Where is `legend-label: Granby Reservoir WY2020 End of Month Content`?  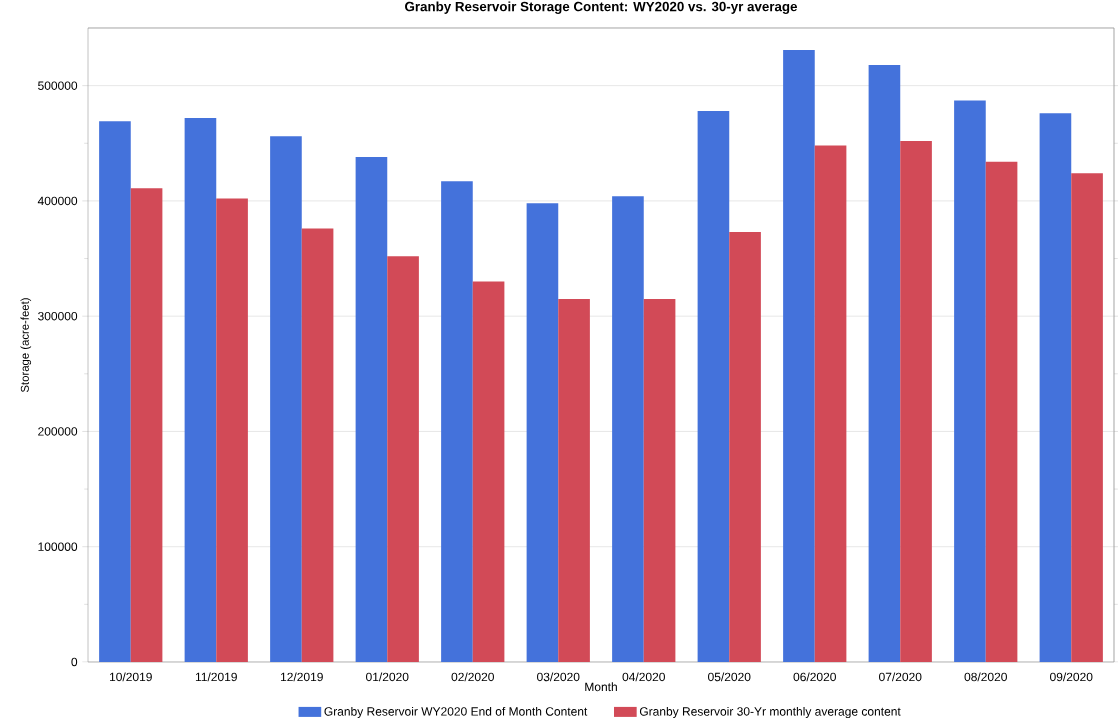
legend-label: Granby Reservoir WY2020 End of Month Content is located at coordinates (456, 712).